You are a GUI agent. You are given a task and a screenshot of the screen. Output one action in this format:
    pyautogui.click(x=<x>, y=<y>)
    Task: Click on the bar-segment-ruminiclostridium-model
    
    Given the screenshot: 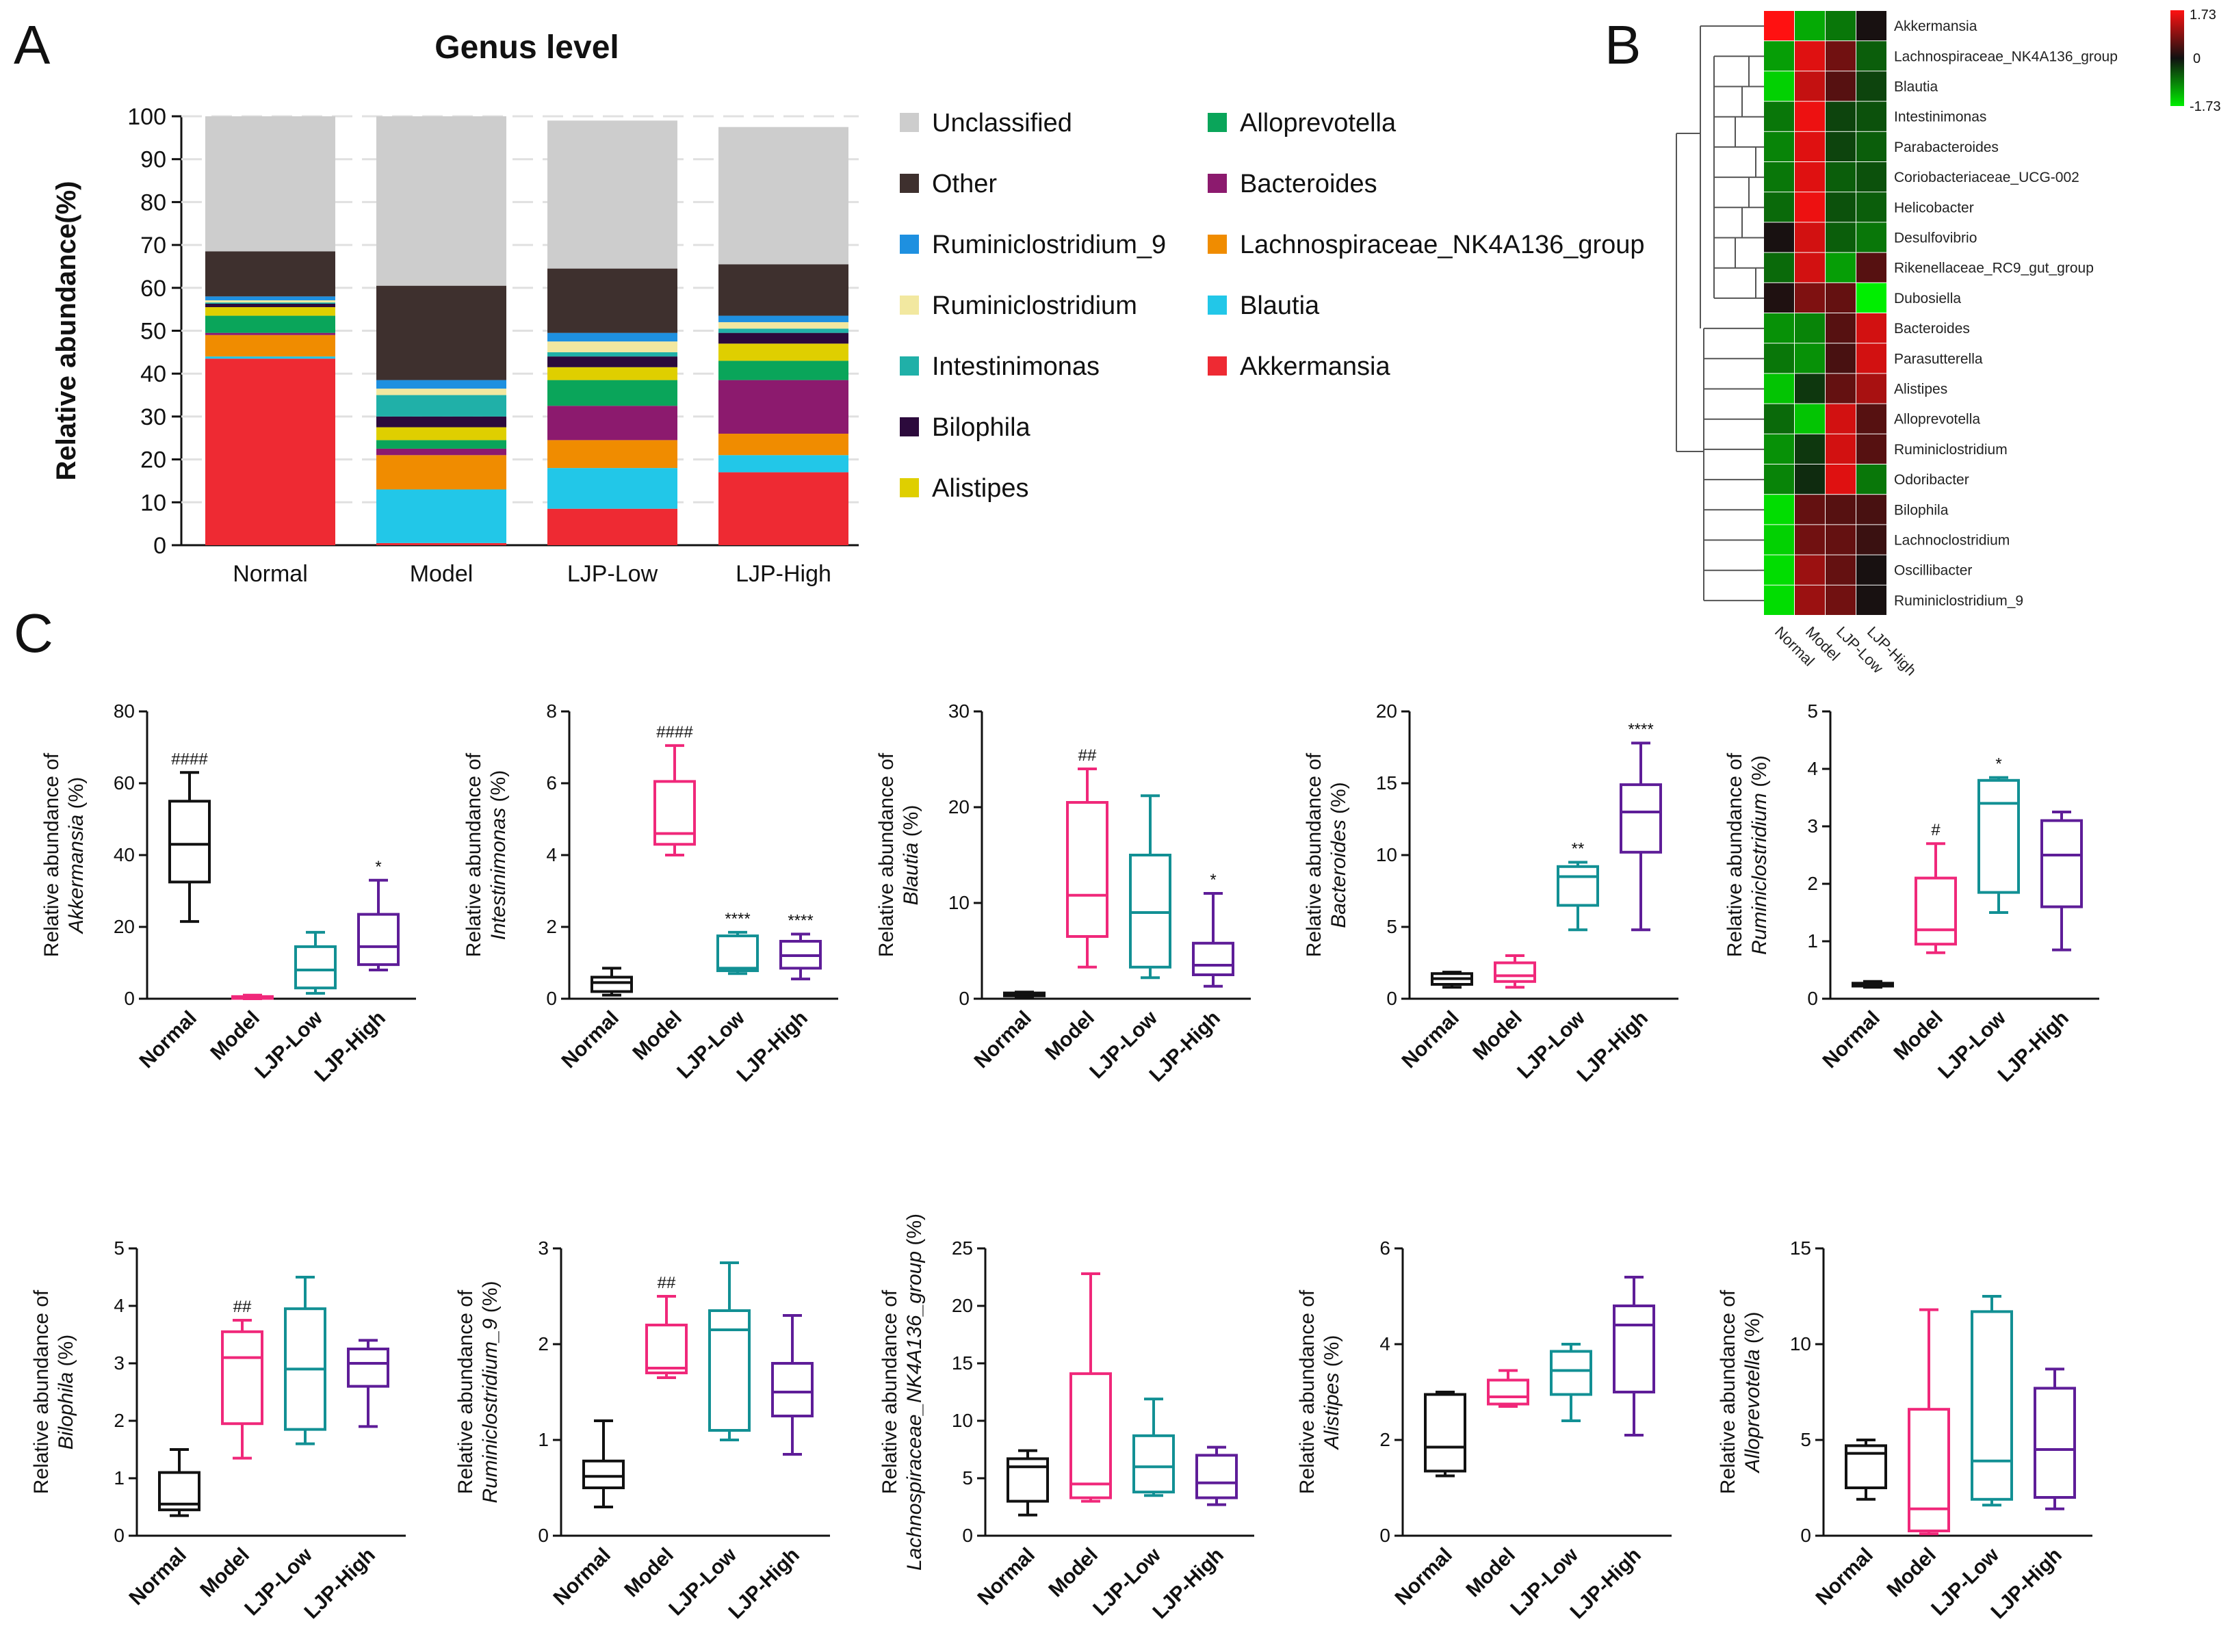 What is the action you would take?
    pyautogui.click(x=441, y=392)
    